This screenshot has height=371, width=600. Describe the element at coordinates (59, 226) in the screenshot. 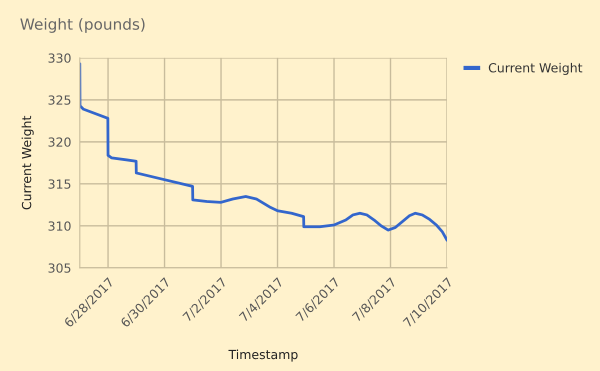

I see `y-tick-label: 310` at that location.